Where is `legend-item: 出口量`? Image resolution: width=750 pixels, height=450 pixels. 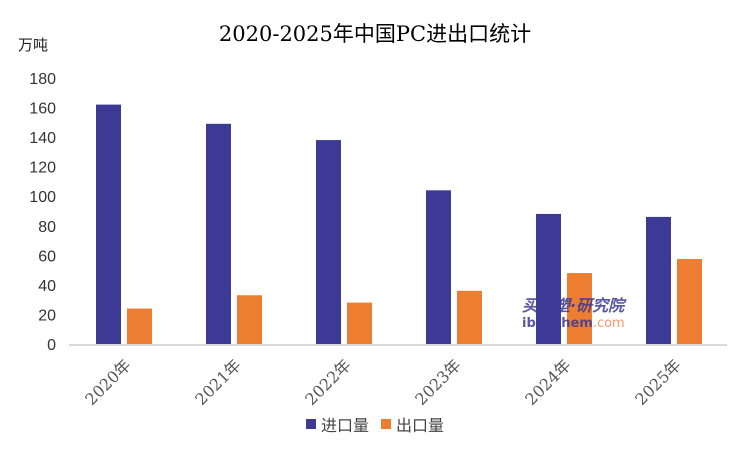 legend-item: 出口量 is located at coordinates (412, 424).